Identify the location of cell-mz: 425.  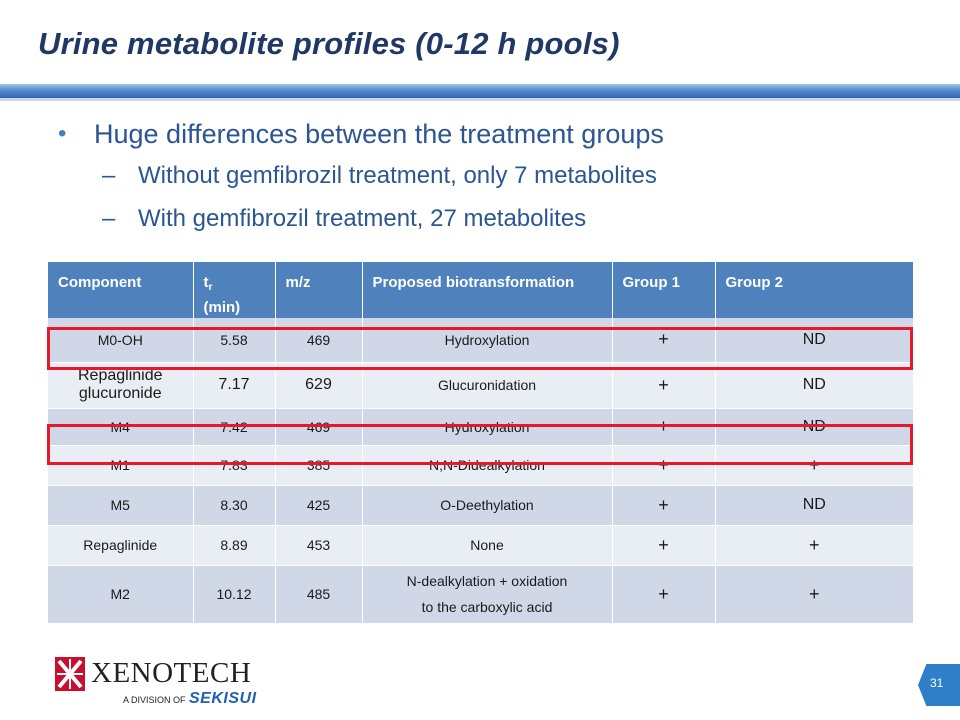
(319, 505).